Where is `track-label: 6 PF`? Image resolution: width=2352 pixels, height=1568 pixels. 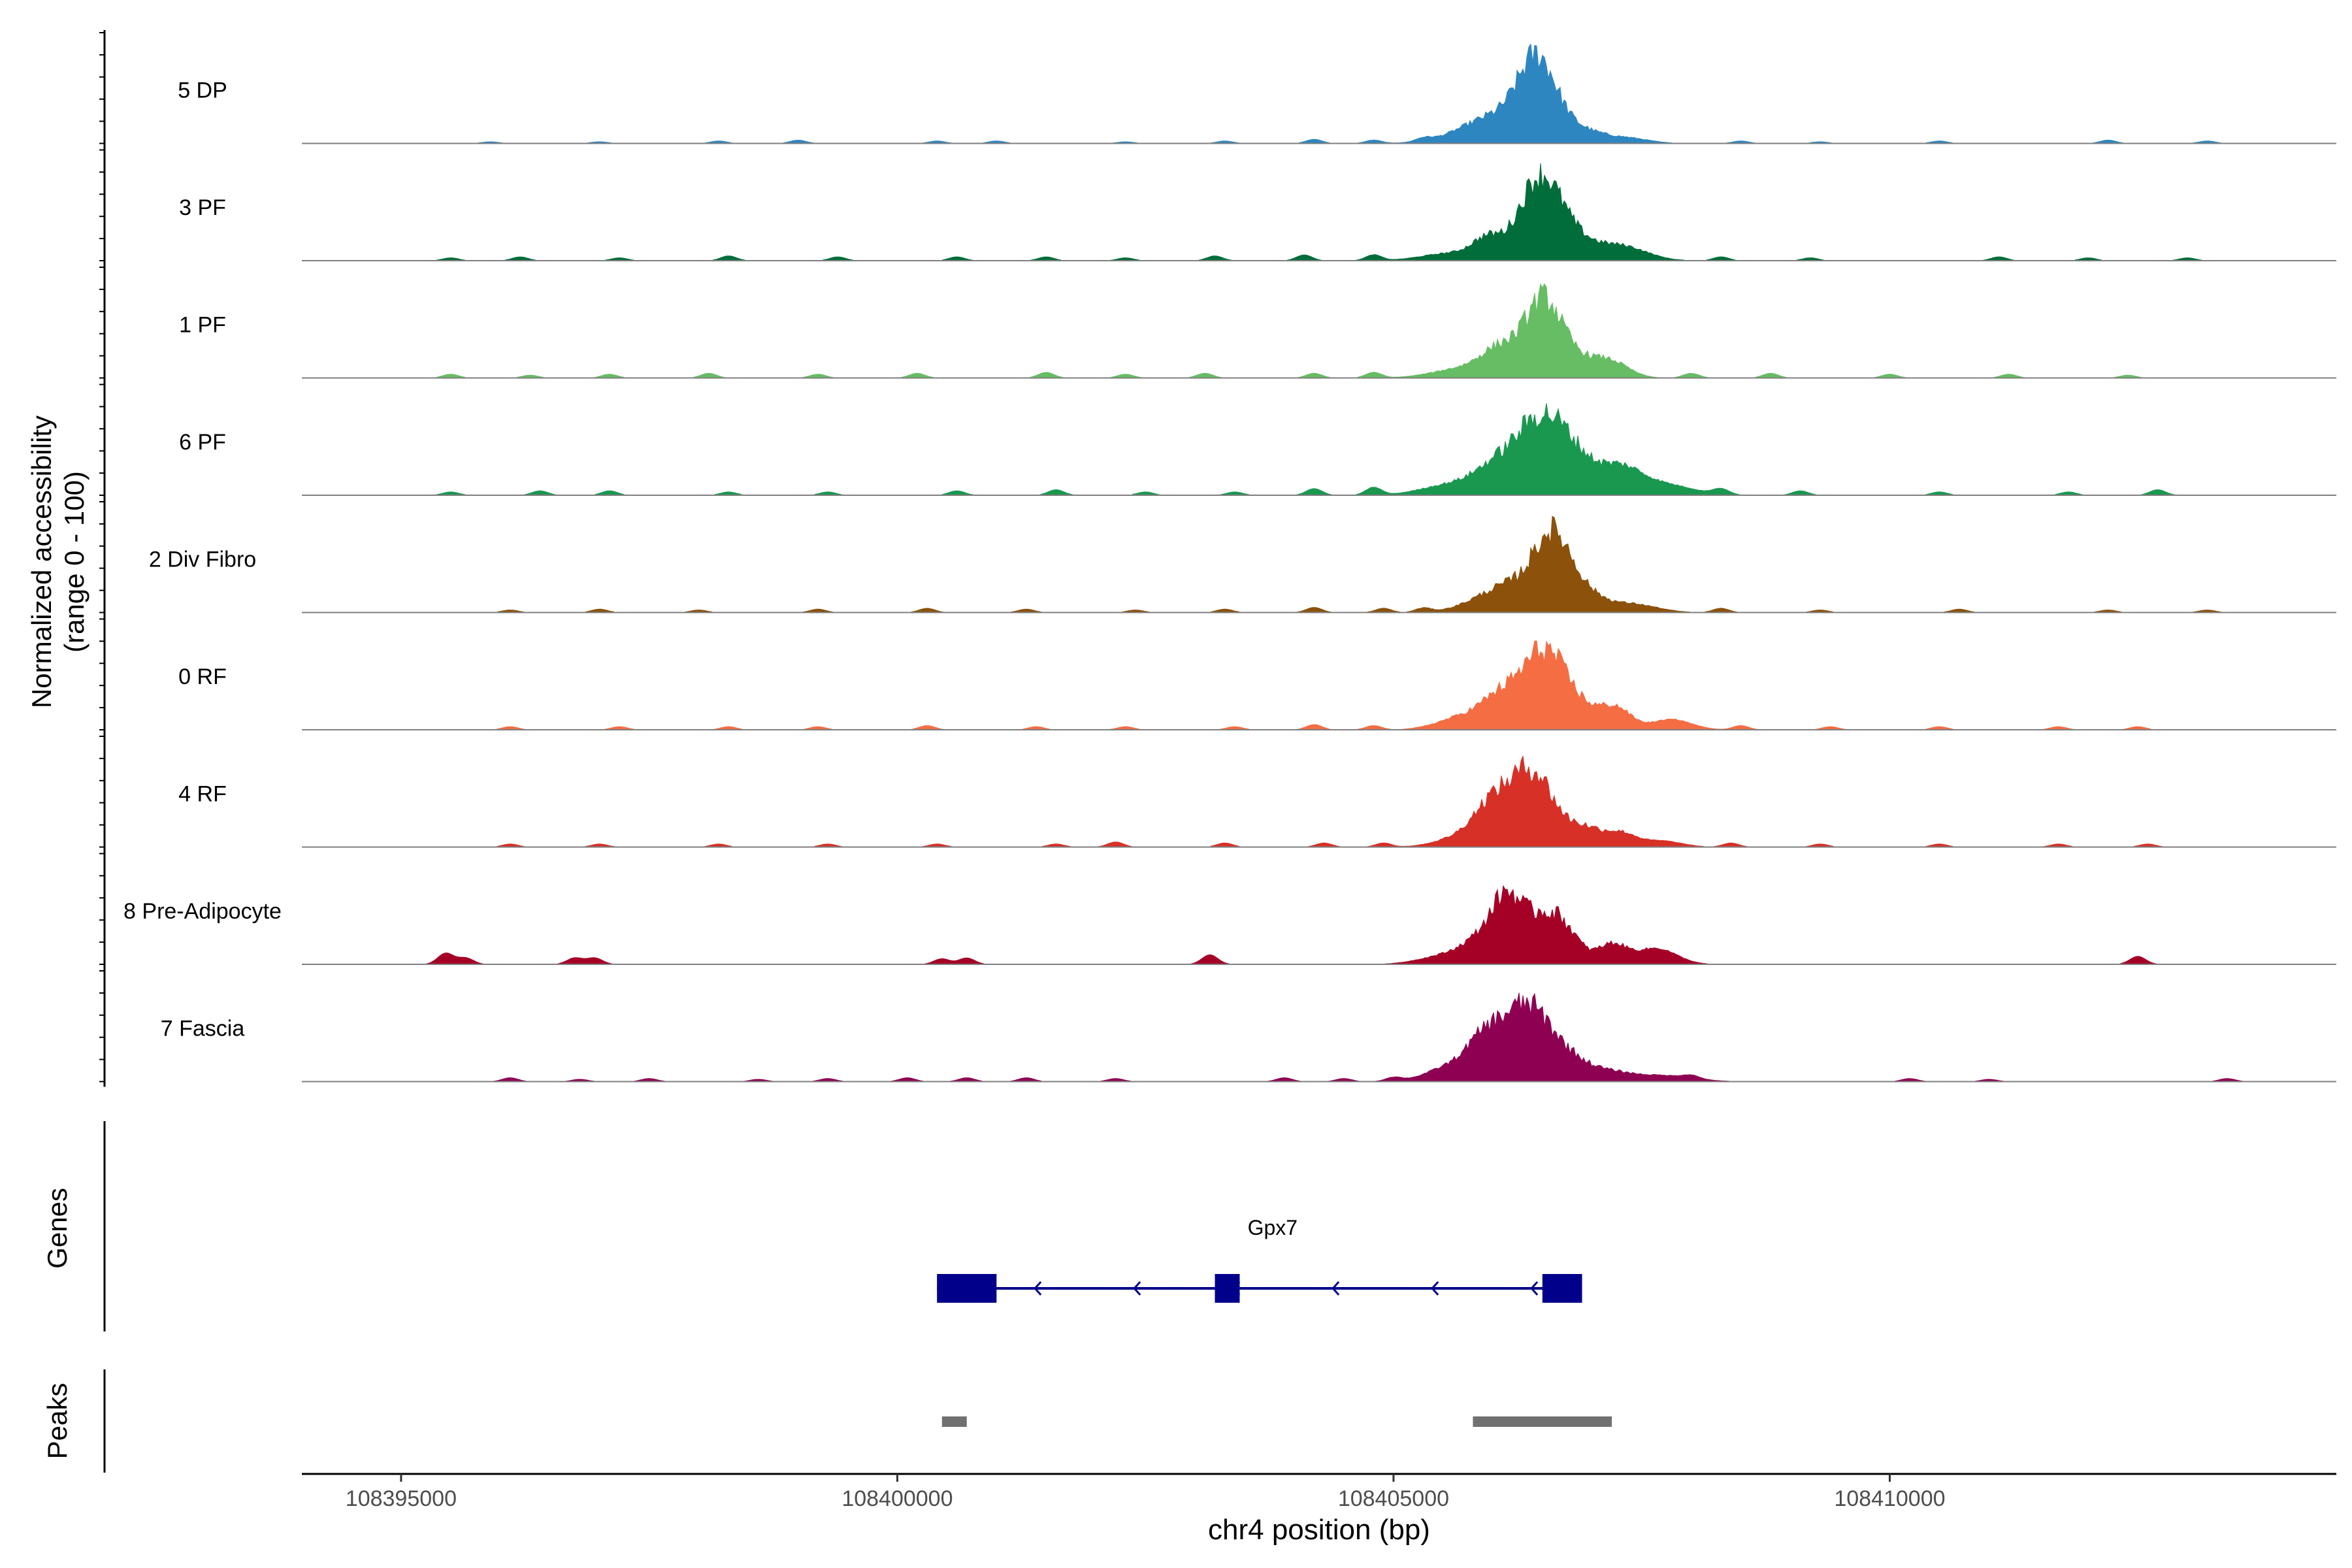
track-label: 6 PF is located at coordinates (202, 442).